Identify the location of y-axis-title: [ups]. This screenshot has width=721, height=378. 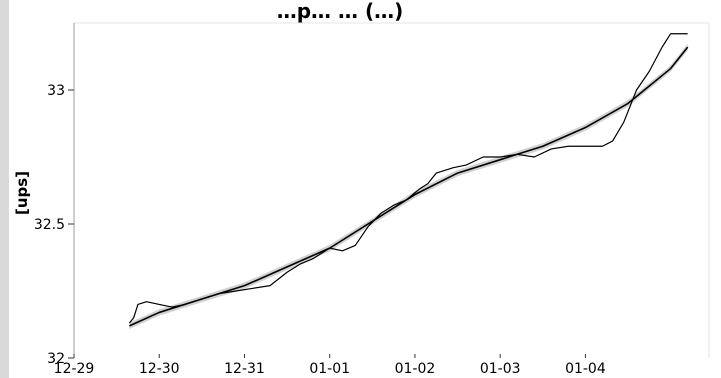
(22, 193).